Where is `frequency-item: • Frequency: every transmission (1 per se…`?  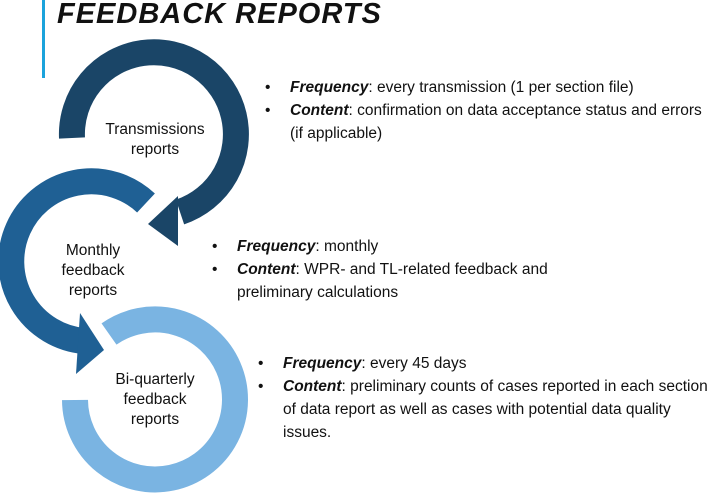 frequency-item: • Frequency: every transmission (1 per se… is located at coordinates (487, 87).